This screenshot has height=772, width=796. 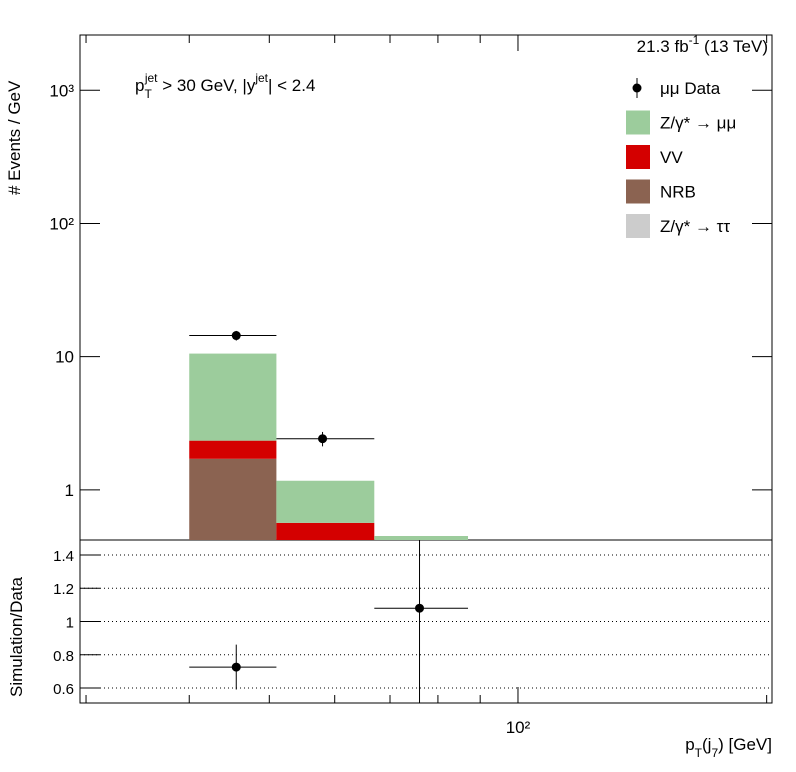 What do you see at coordinates (61, 90) in the screenshot?
I see `y-tick-label: 10³` at bounding box center [61, 90].